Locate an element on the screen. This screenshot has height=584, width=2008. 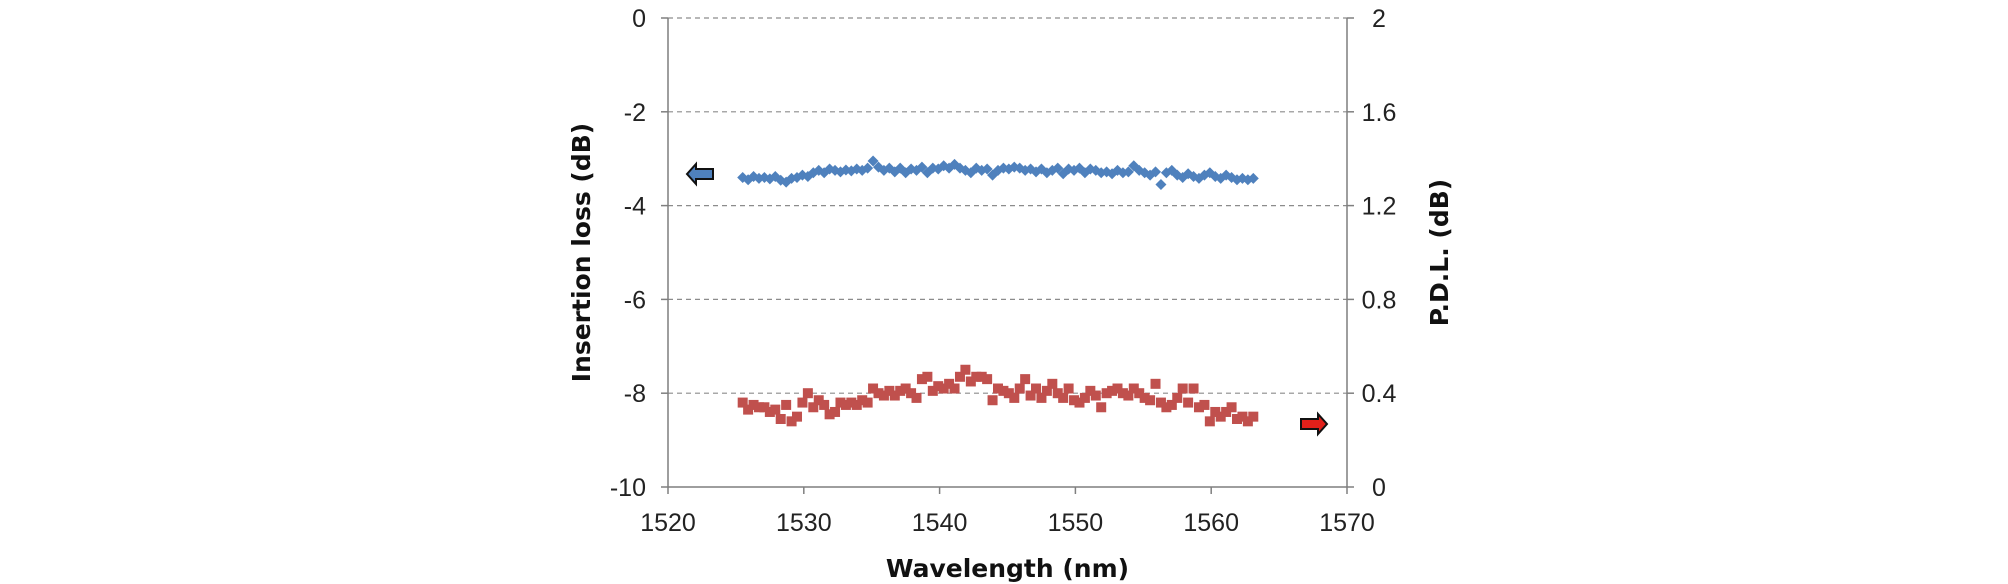
y-tick-label: -10 is located at coordinates (628, 488).